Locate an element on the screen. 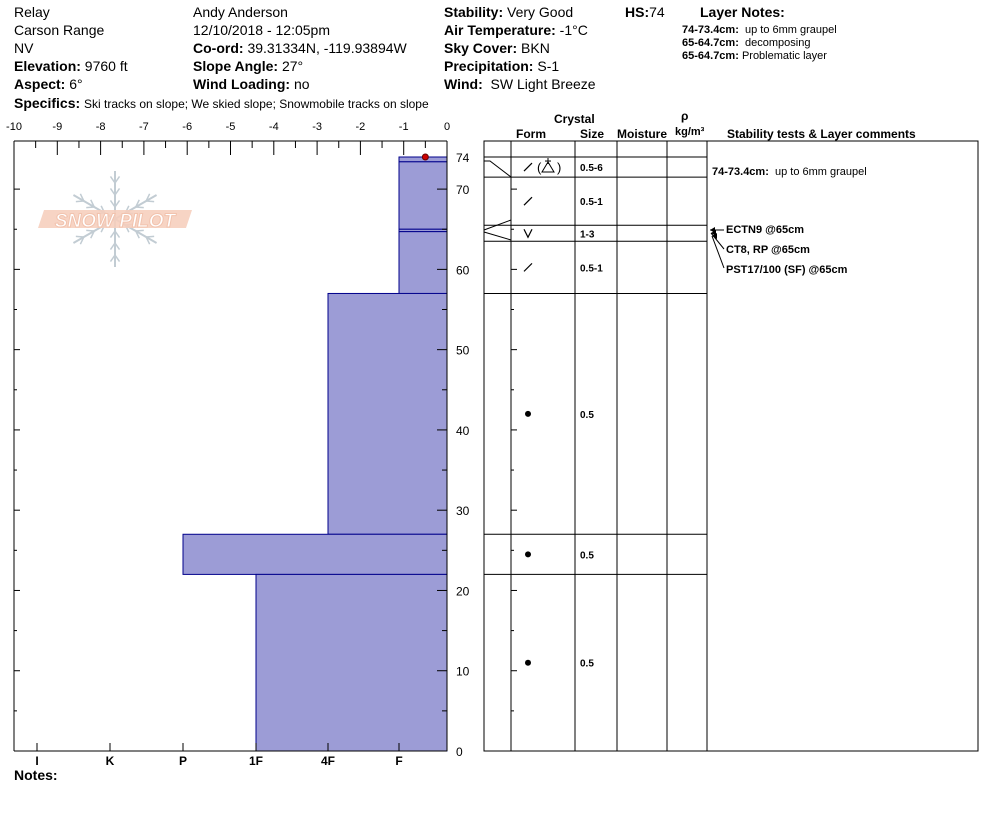 The height and width of the screenshot is (840, 994). precip-label: Precipitation: is located at coordinates (489, 66).